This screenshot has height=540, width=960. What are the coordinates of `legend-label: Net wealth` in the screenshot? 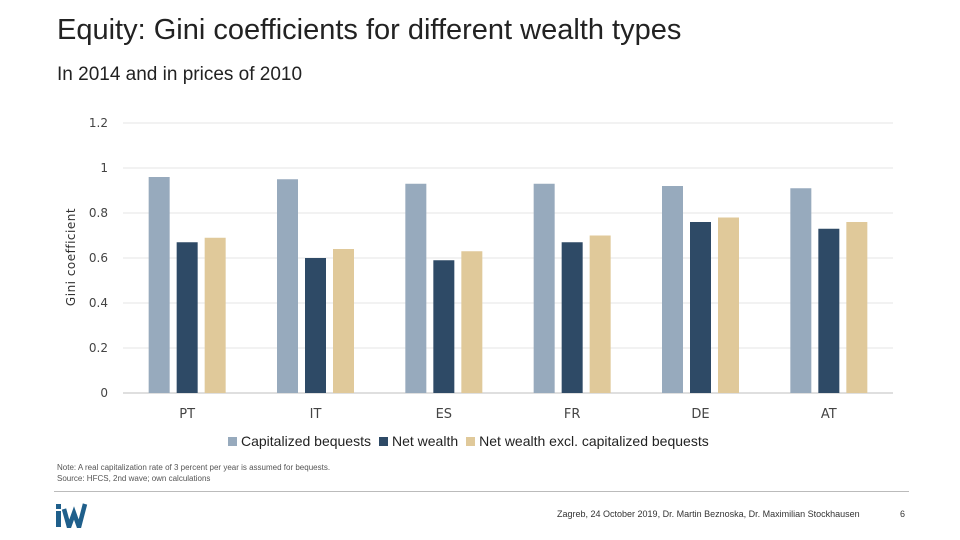 It's located at (425, 441).